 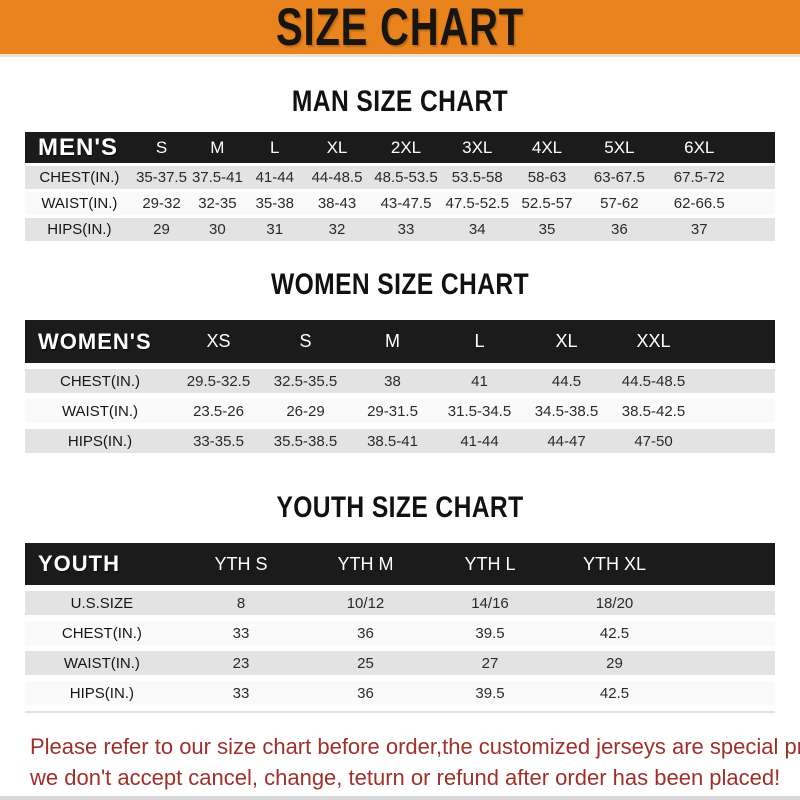 What do you see at coordinates (547, 177) in the screenshot?
I see `size-cell: 58-63` at bounding box center [547, 177].